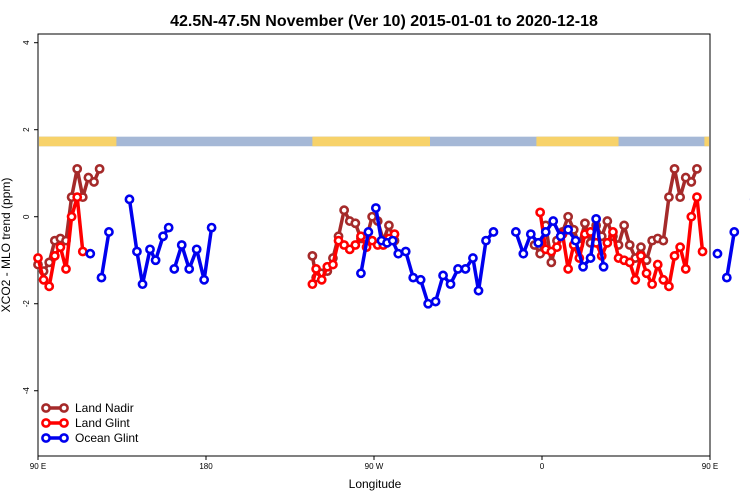  What do you see at coordinates (26, 42) in the screenshot?
I see `y-tick-label: 4` at bounding box center [26, 42].